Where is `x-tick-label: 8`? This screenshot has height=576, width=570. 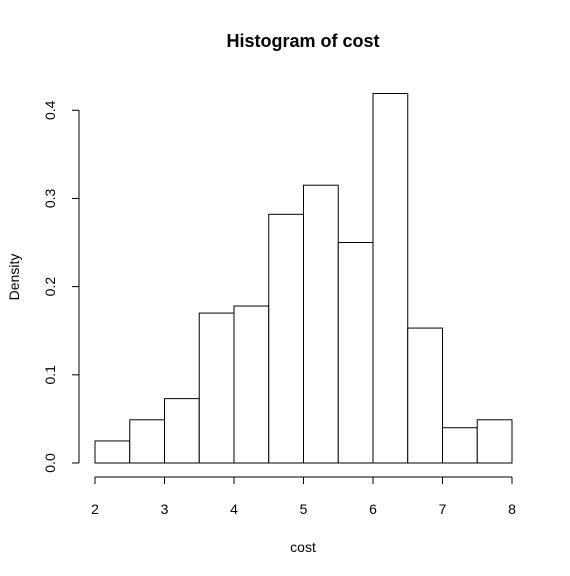
x-tick-label: 8 is located at coordinates (512, 509).